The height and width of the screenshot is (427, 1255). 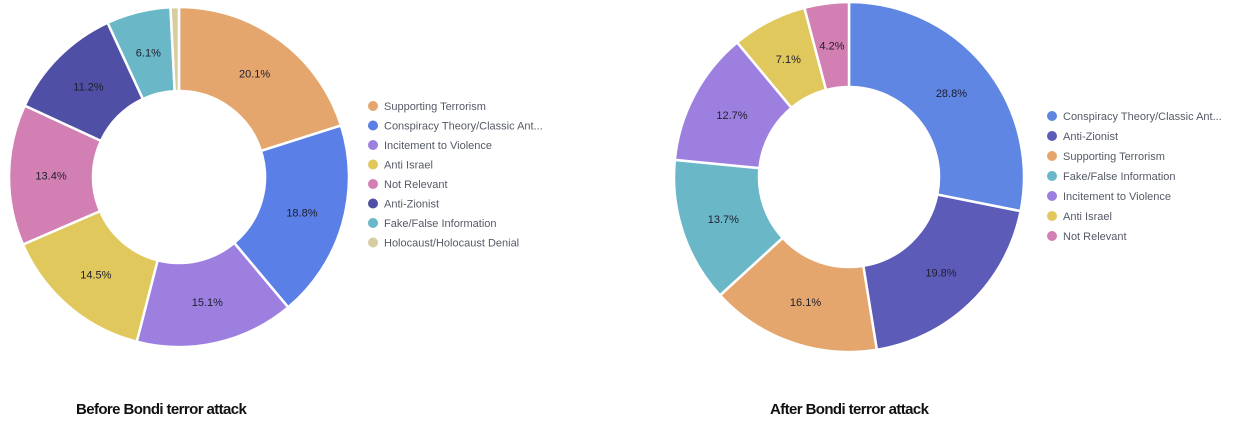 I want to click on data-label-anti-israel: 14.5%, so click(x=95, y=275).